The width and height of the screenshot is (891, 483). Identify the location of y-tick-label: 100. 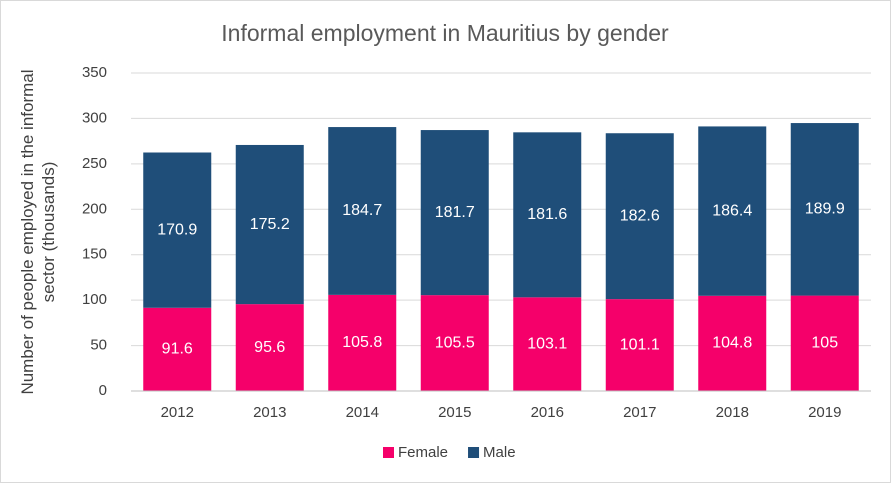
(94, 299).